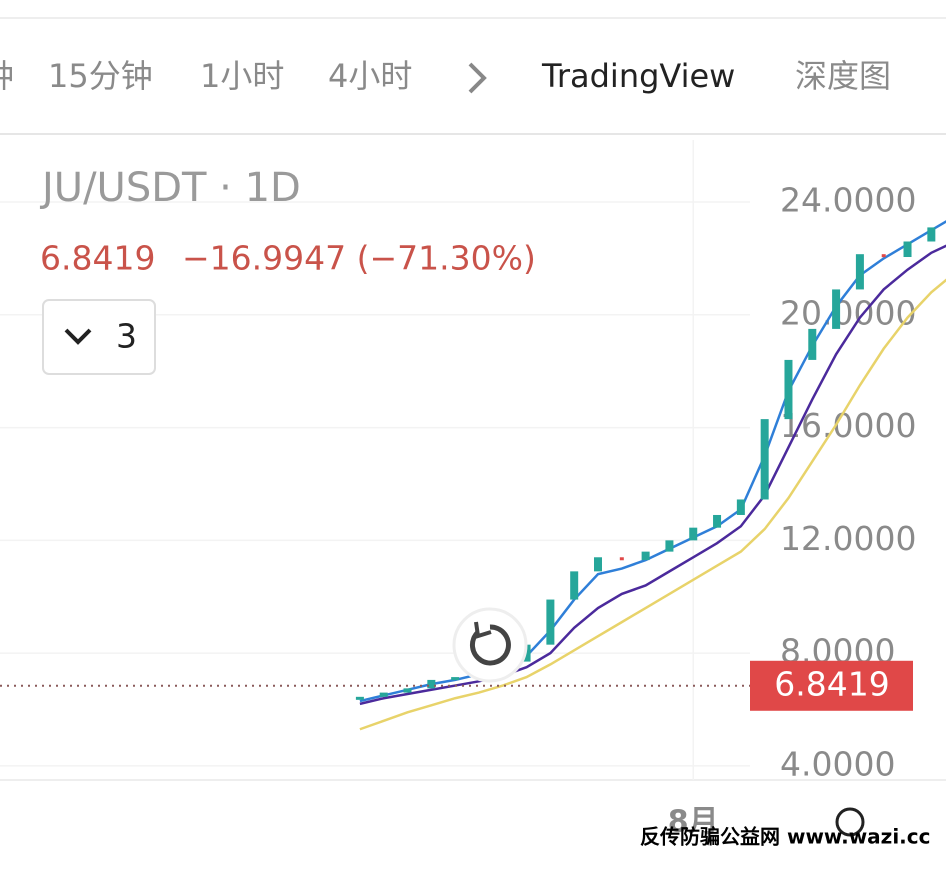 The width and height of the screenshot is (946, 870). Describe the element at coordinates (837, 763) in the screenshot. I see `y-tick-label: 4.0000` at that location.